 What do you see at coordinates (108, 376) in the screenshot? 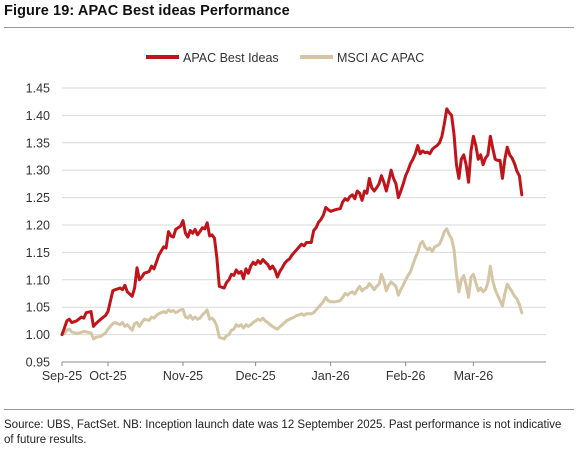
I see `x-tick-label: Oct-25` at bounding box center [108, 376].